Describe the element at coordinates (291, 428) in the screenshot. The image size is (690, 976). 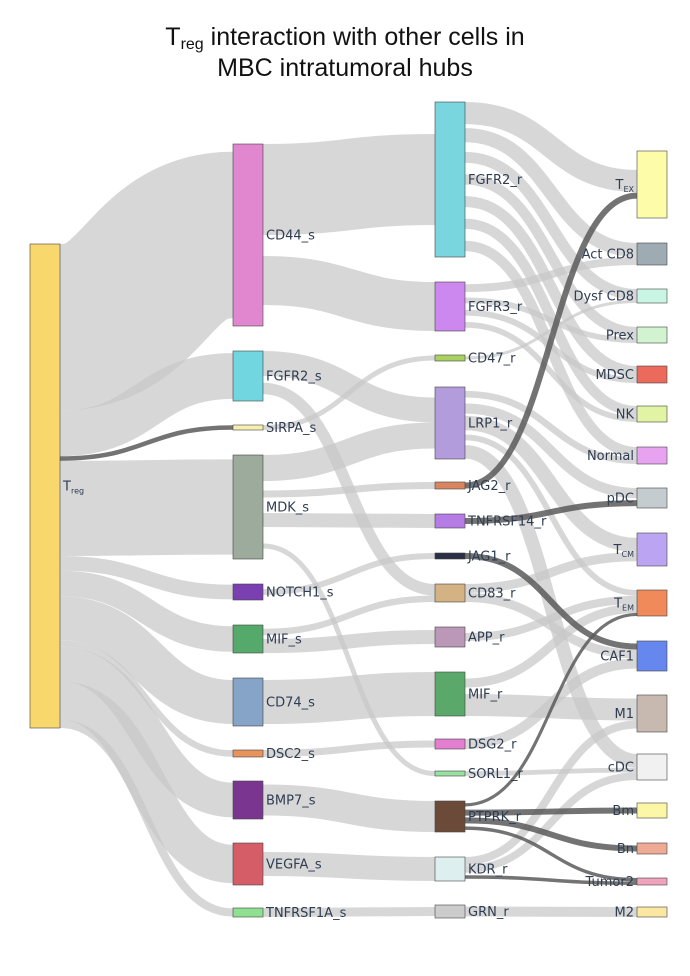
I see `node-label-SIRPA_s: SIRPA_s` at that location.